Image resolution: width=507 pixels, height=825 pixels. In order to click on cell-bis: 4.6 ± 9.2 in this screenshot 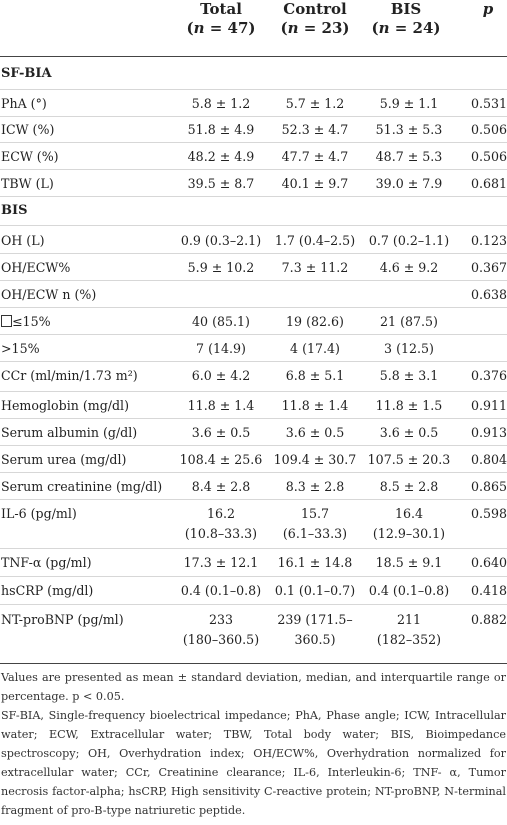, I will do `click(409, 267)`.